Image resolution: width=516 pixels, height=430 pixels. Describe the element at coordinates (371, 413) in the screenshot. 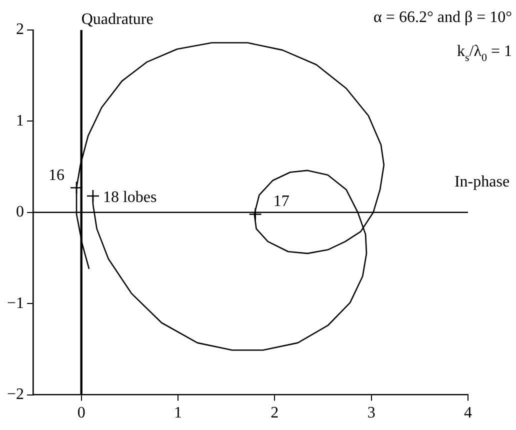

I see `x-tick-label: 3` at that location.